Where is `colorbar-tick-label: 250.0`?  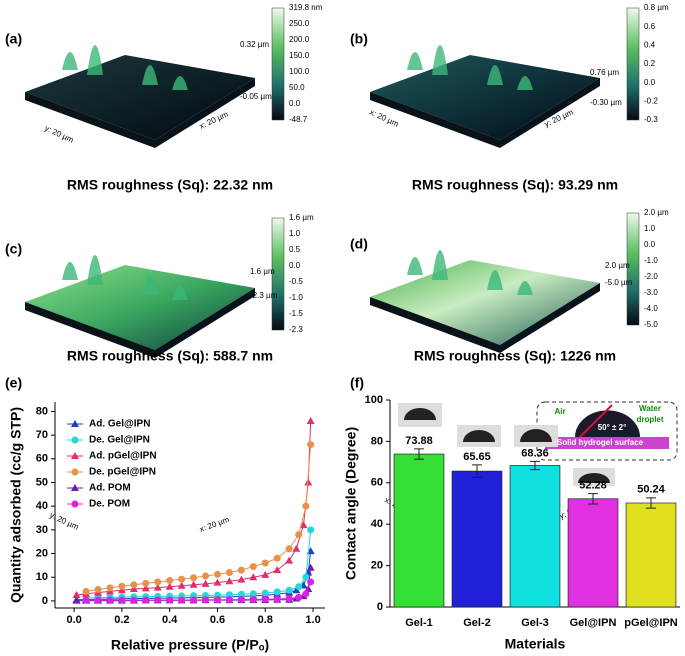
colorbar-tick-label: 250.0 is located at coordinates (299, 23).